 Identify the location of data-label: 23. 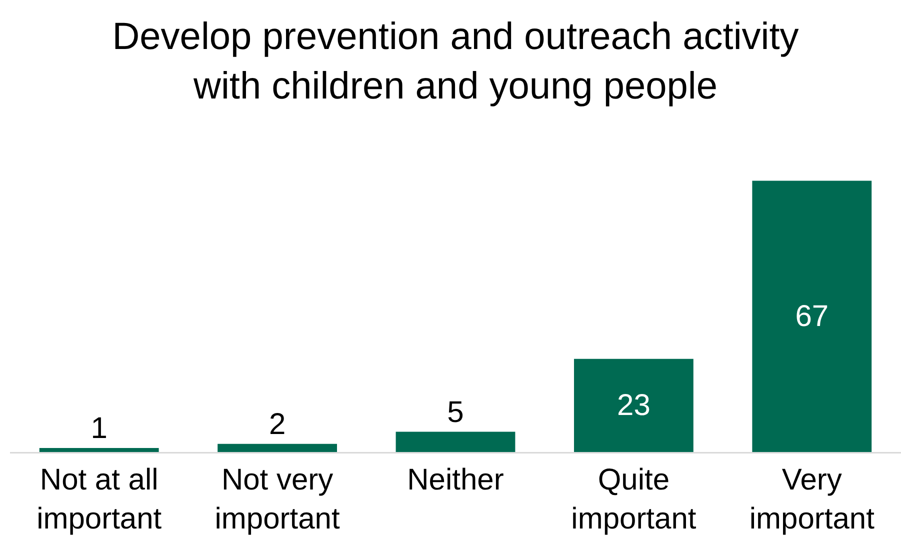
(633, 405).